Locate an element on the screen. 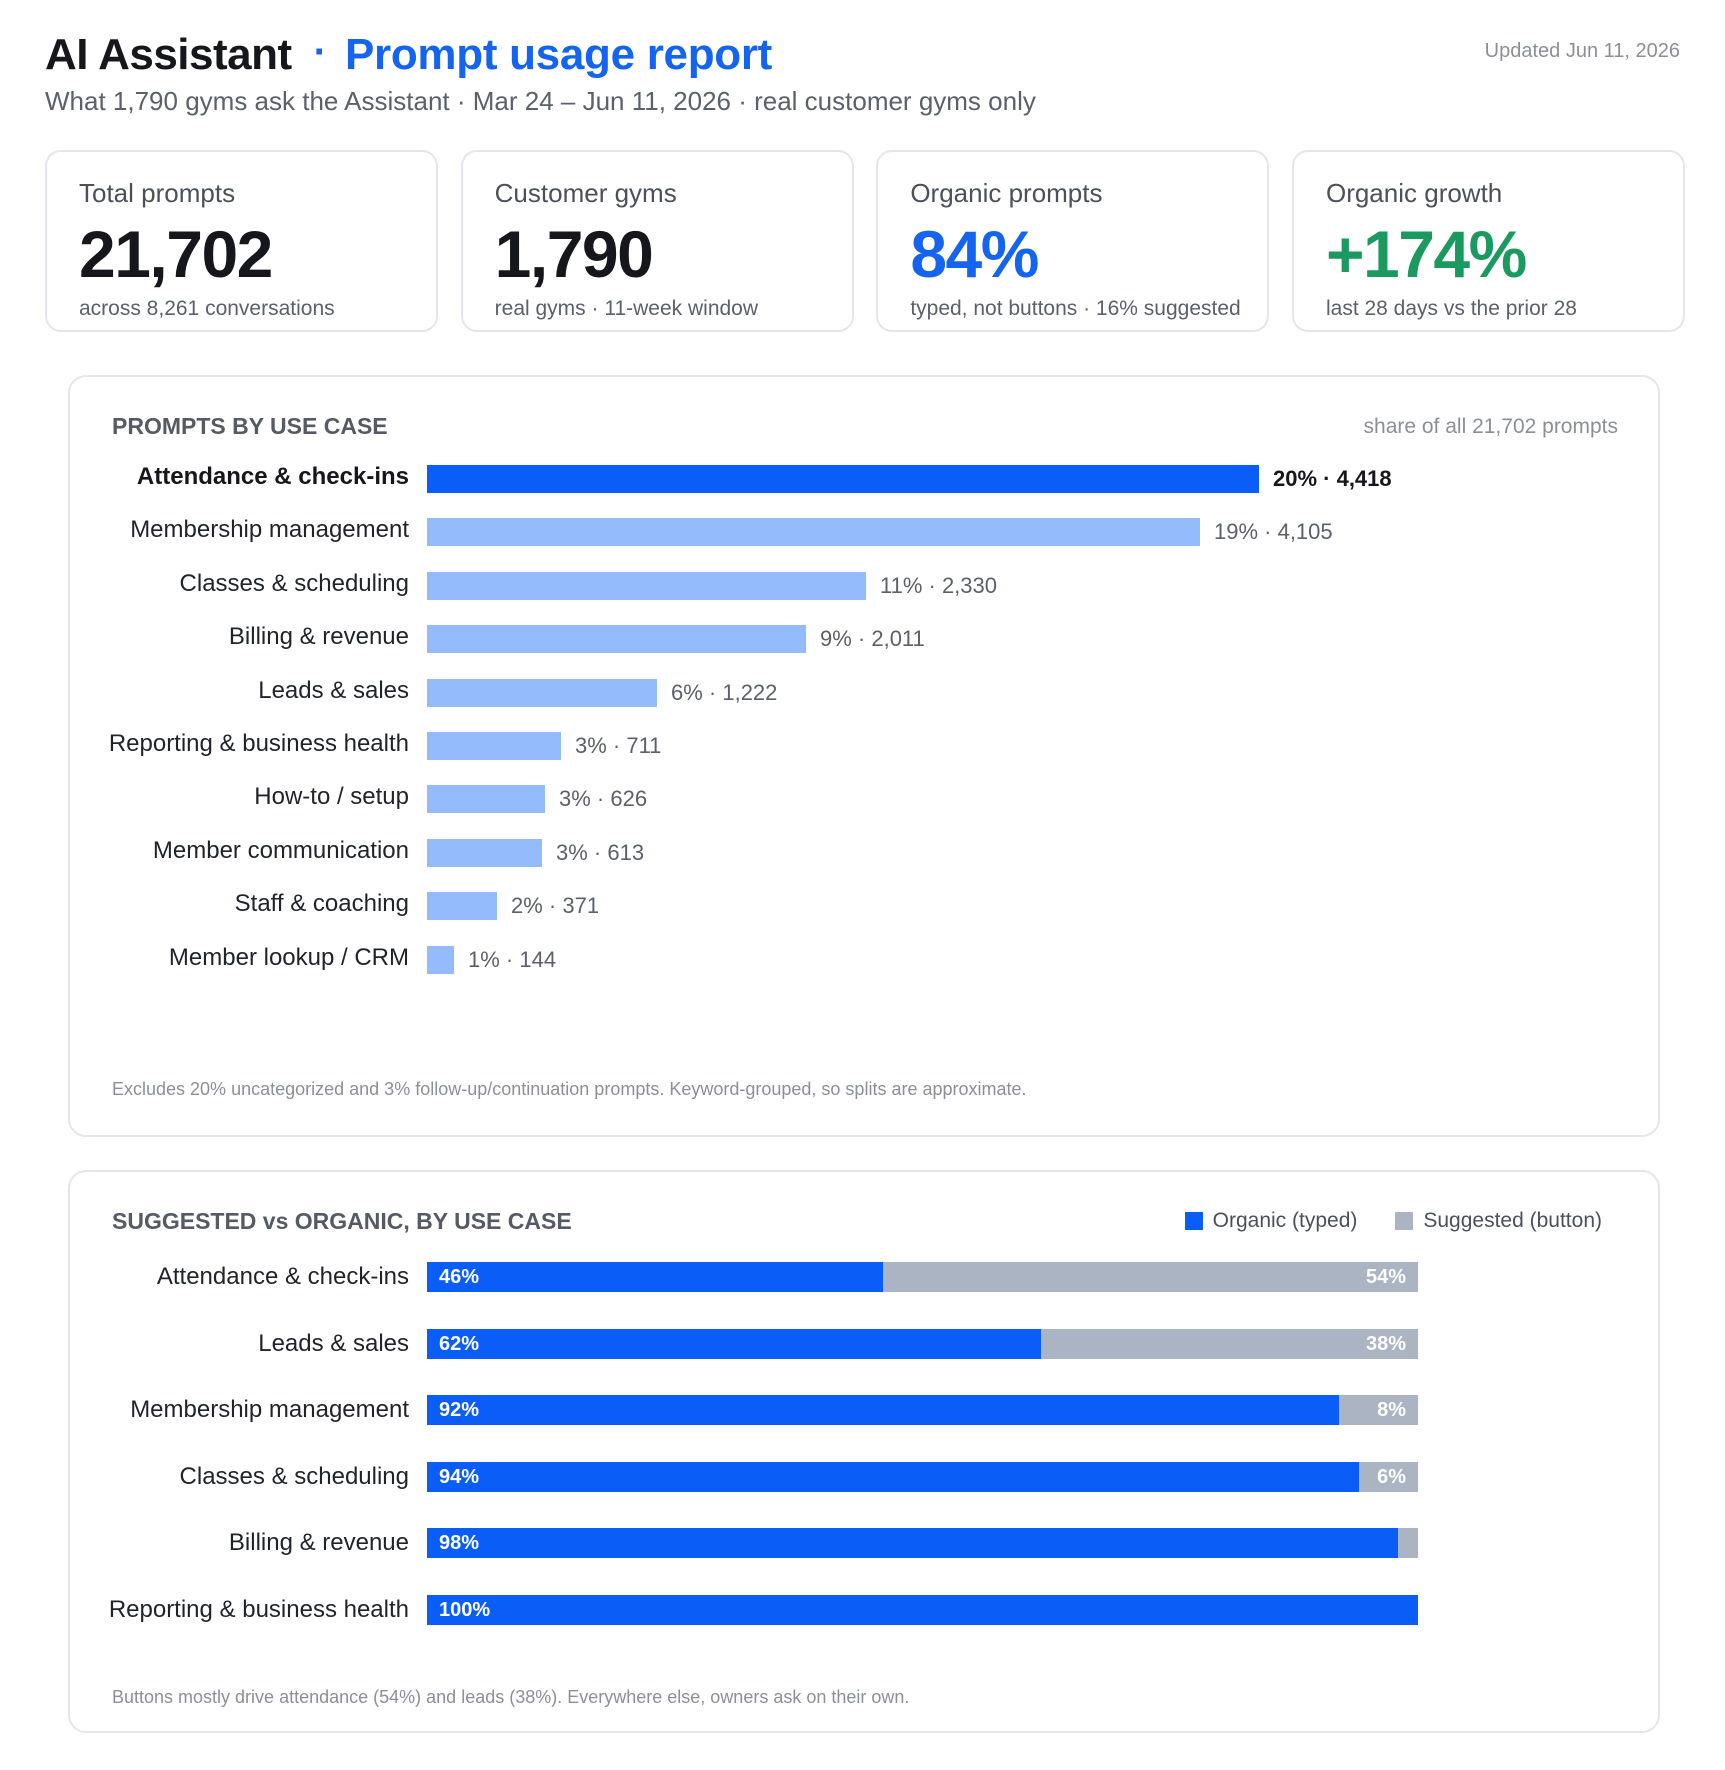 This screenshot has height=1770, width=1725. bar-value-label: 3% · 613 is located at coordinates (600, 852).